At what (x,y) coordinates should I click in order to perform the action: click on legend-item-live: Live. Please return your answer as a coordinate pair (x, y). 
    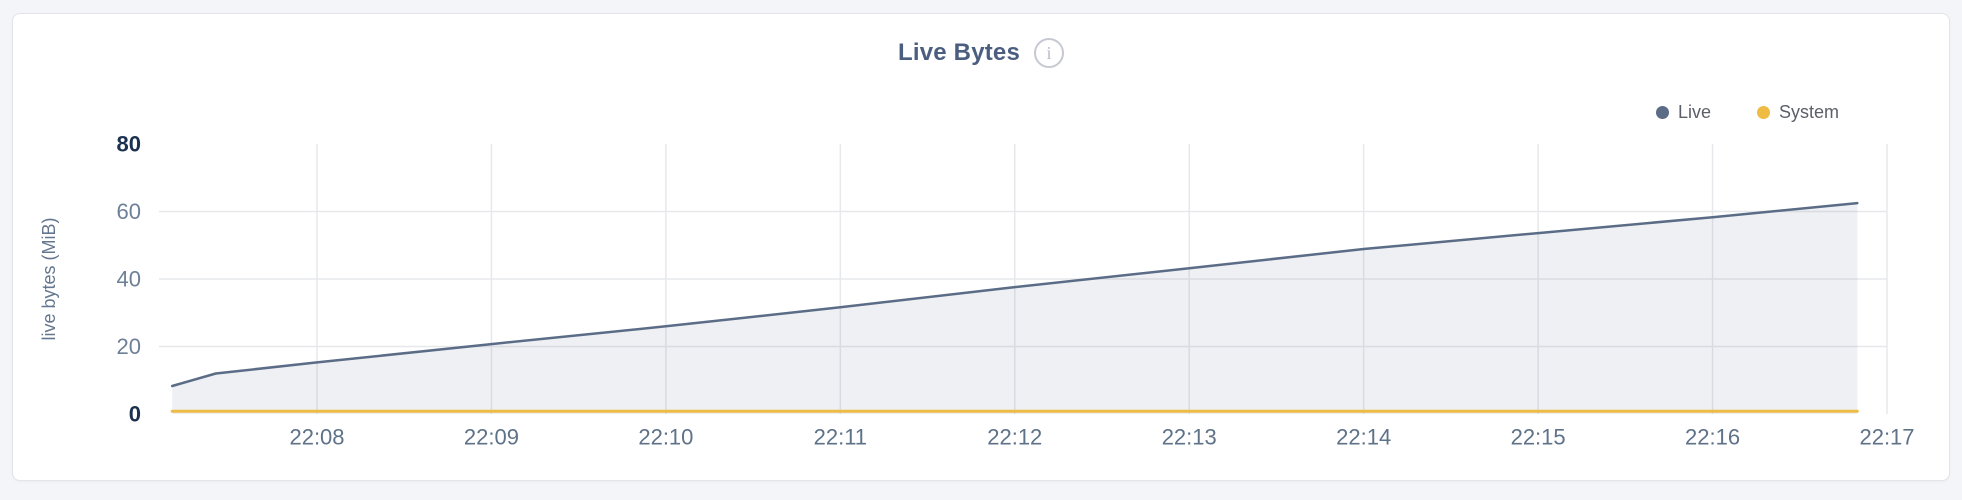
    Looking at the image, I should click on (1683, 112).